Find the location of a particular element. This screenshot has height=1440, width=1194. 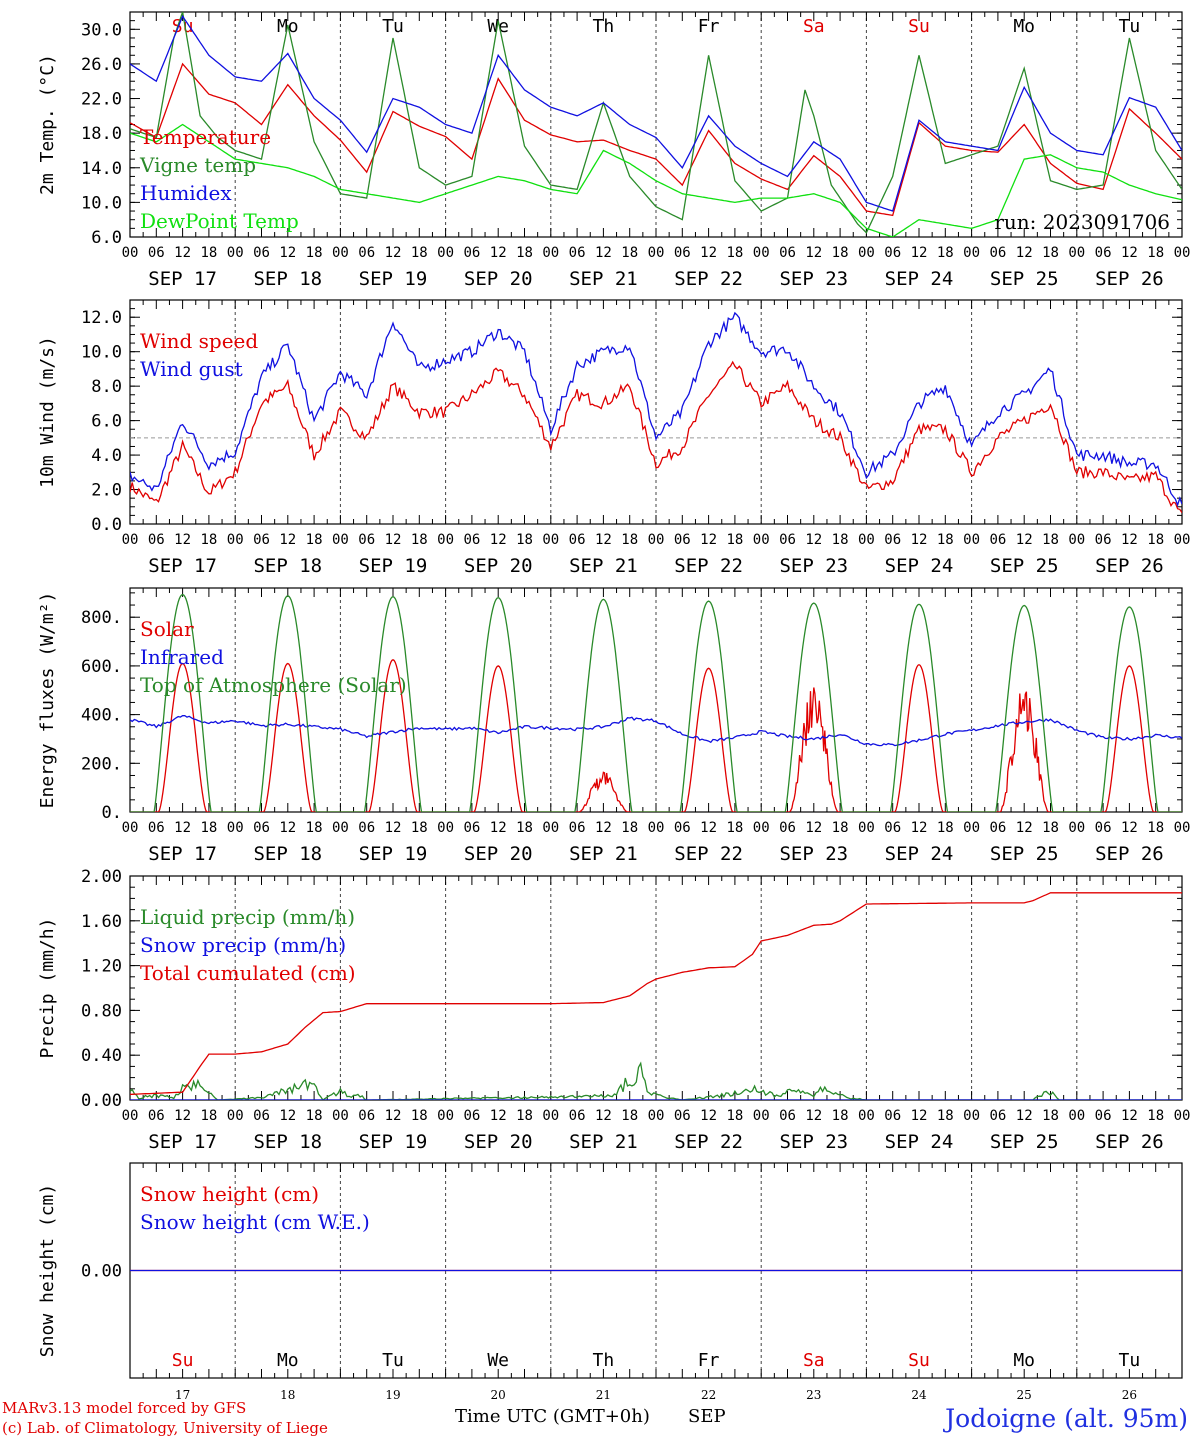

y-tick-label: 0.0 is located at coordinates (106, 525).